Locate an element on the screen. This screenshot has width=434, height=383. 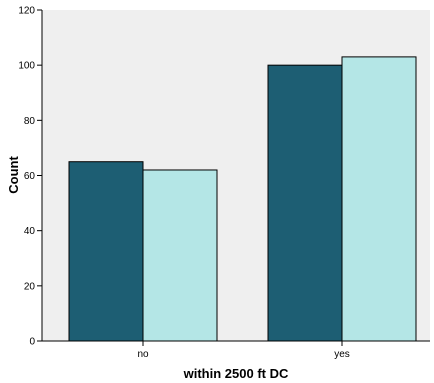
x-tick-label-yes: yes is located at coordinates (342, 354).